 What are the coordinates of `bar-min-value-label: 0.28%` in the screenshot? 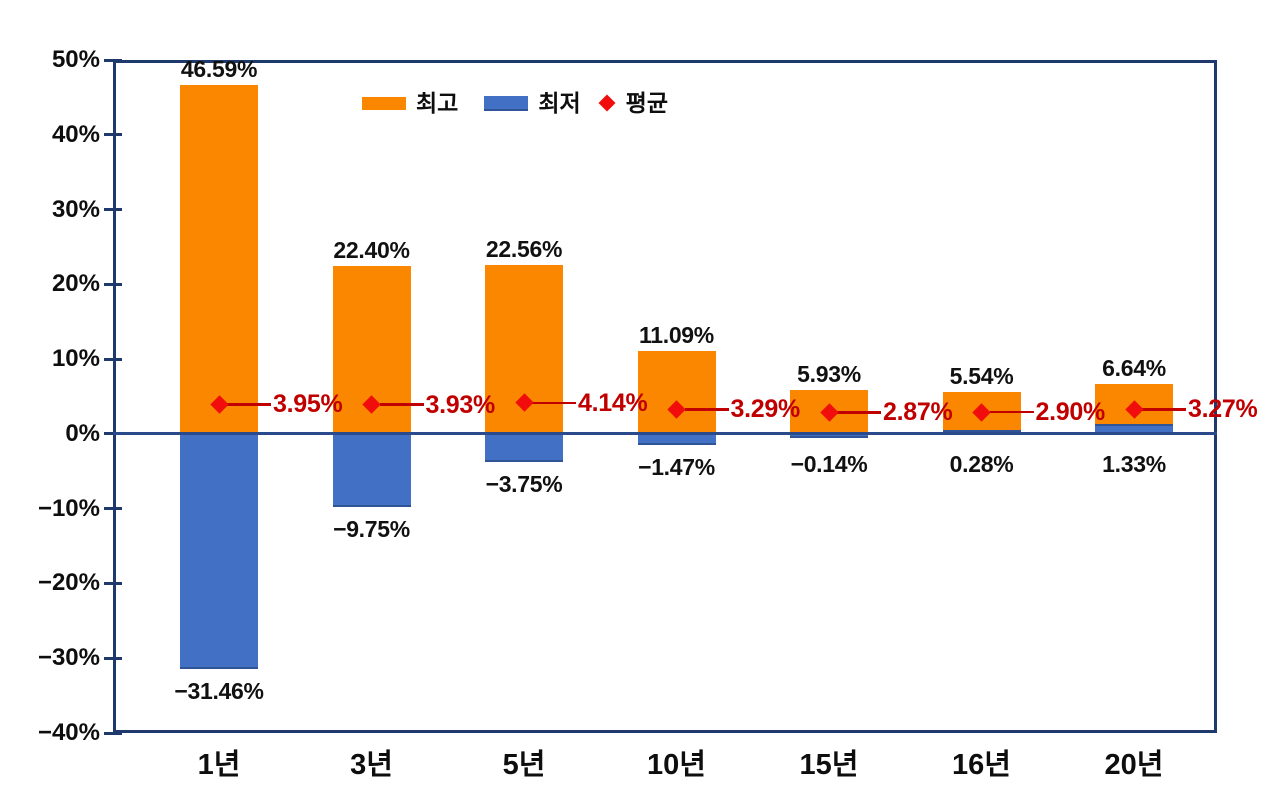 It's located at (981, 463).